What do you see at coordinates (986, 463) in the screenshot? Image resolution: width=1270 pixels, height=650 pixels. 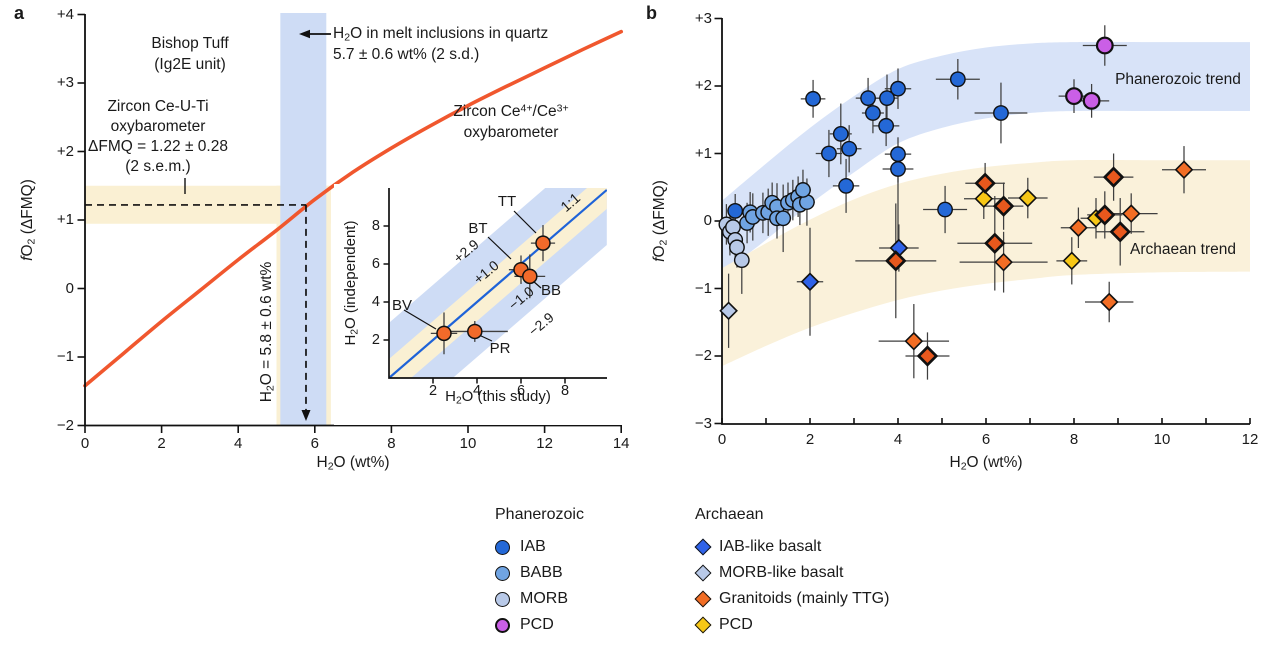 I see `panel-b-x-axis-label: H2O (wt%)` at bounding box center [986, 463].